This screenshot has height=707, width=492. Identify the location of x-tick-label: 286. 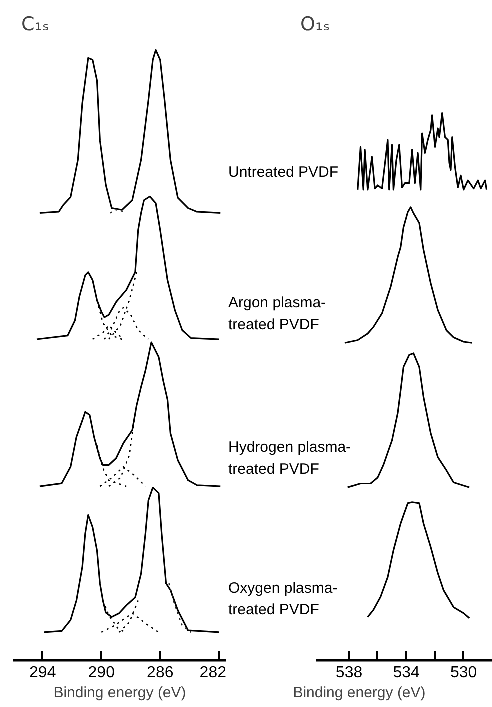
(160, 673).